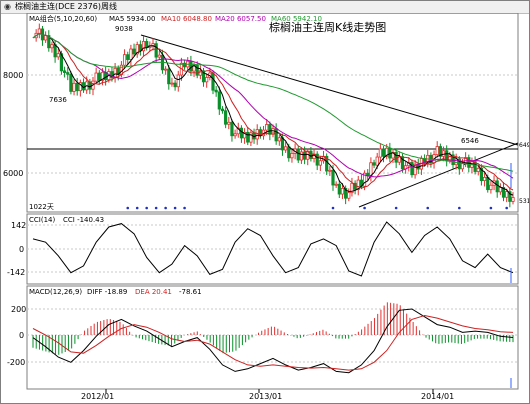 This screenshot has height=404, width=530. I want to click on chart-title: 棕榈油主连周K线走势图, so click(327, 27).